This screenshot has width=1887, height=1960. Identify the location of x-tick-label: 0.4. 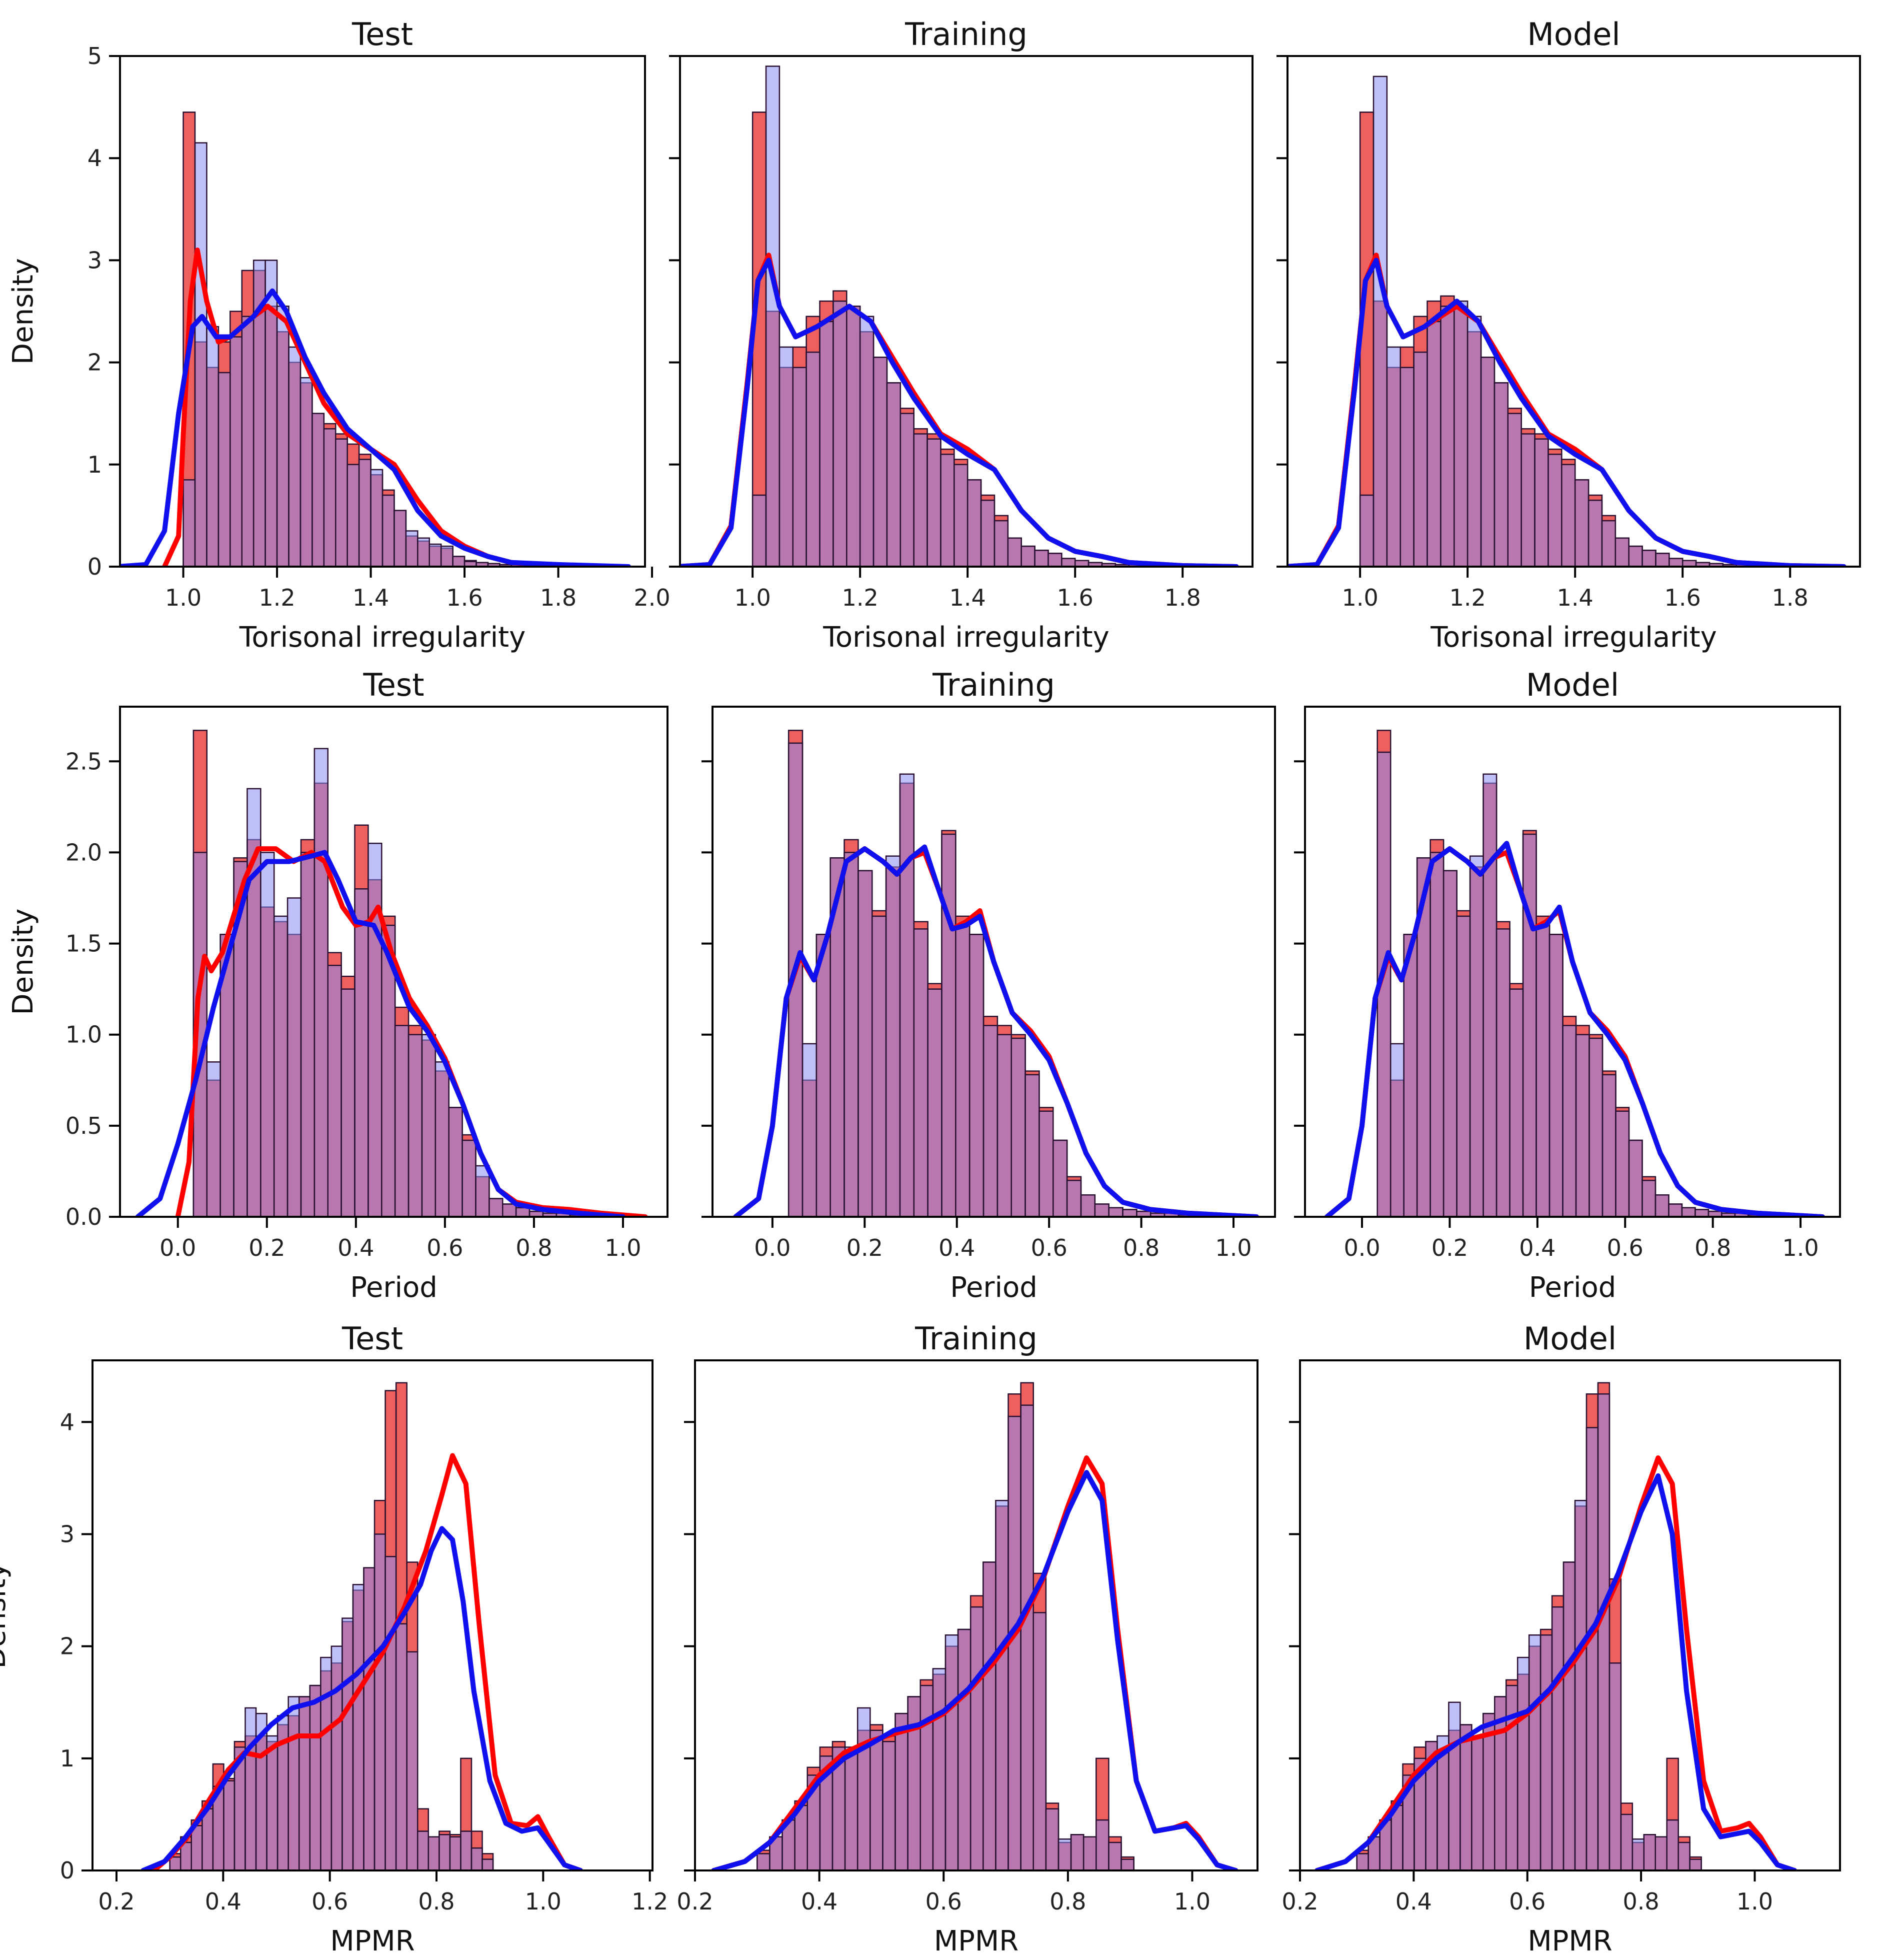
(819, 1901).